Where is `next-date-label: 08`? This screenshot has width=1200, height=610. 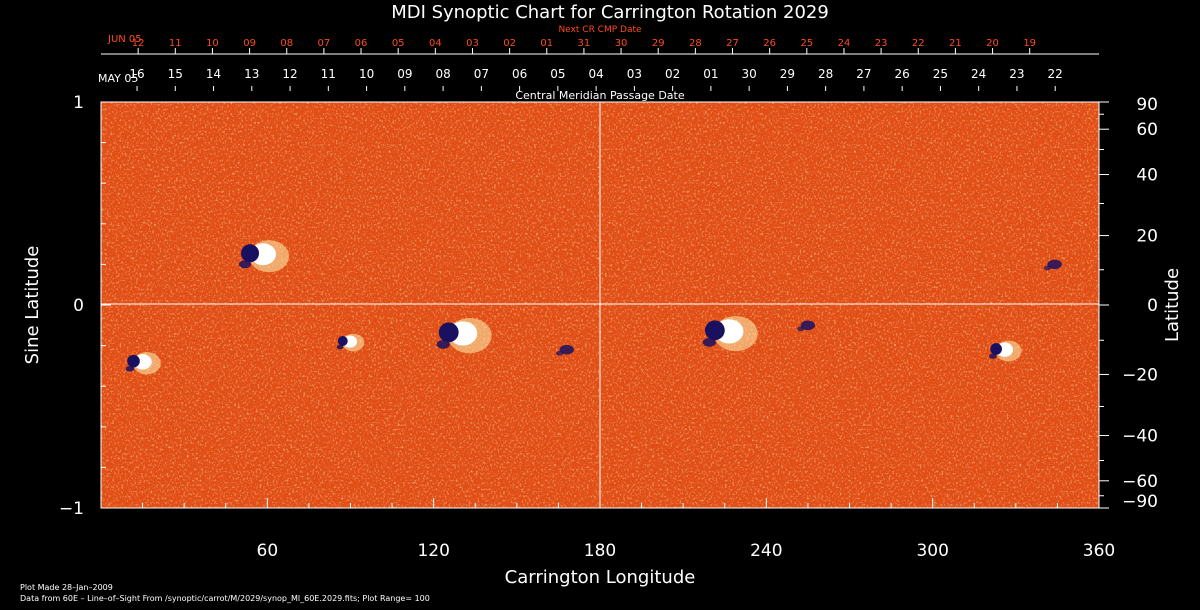
next-date-label: 08 is located at coordinates (286, 43).